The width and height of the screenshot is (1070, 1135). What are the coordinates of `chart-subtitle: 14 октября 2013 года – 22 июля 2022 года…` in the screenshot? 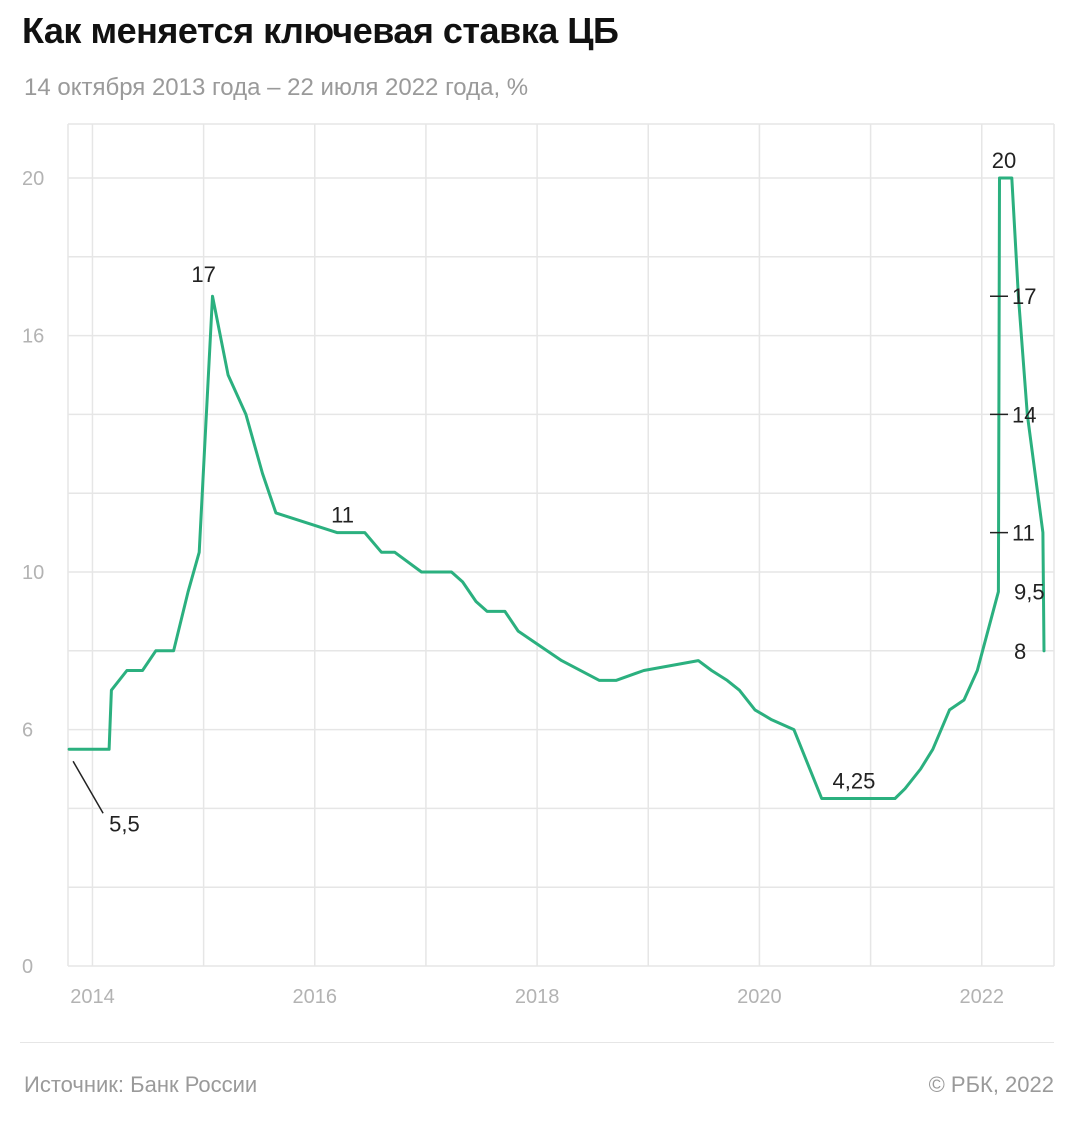 It's located at (276, 87).